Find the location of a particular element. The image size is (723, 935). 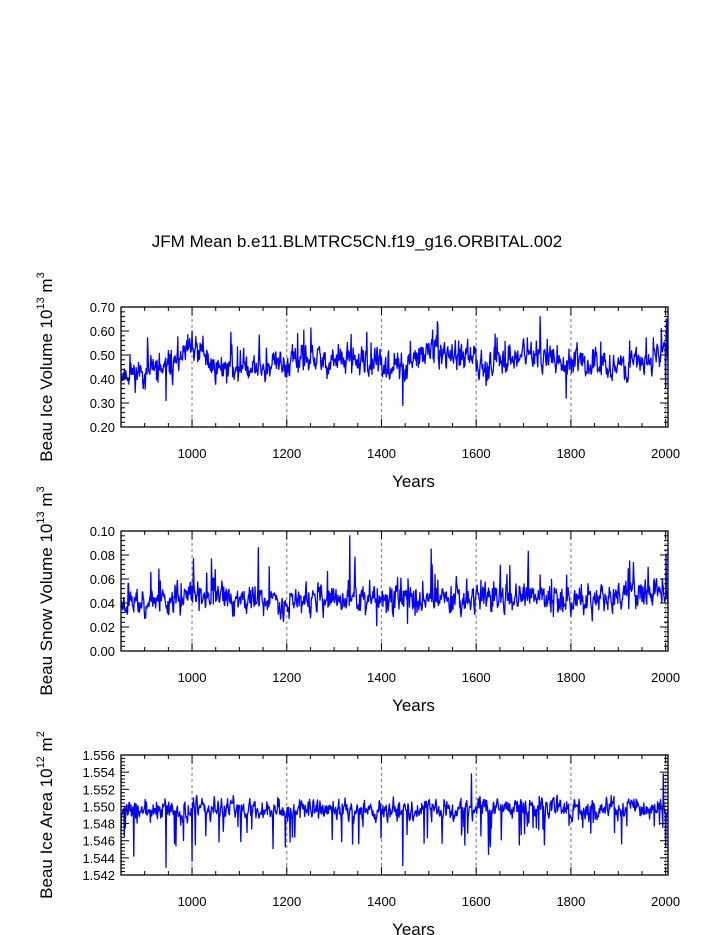

y-axis-title: Beau Ice Area 1012 m2 is located at coordinates (45, 815).